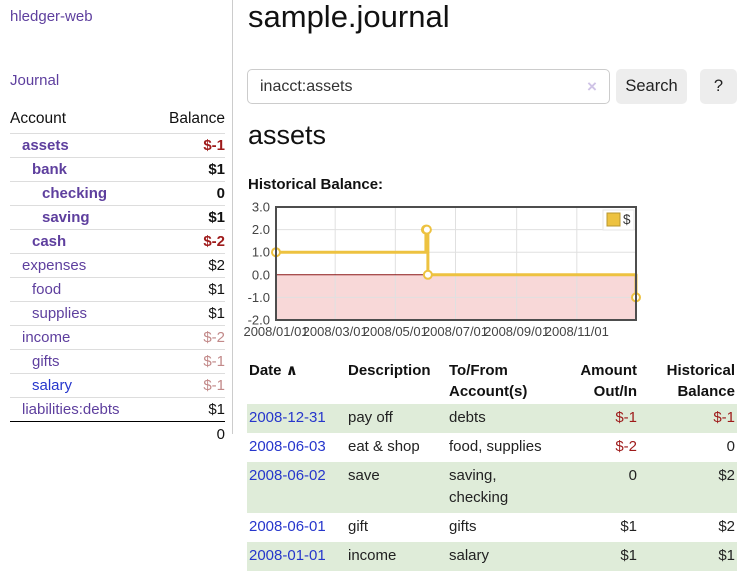  Describe the element at coordinates (273, 370) in the screenshot. I see `date-column-header: Date ∧` at that location.